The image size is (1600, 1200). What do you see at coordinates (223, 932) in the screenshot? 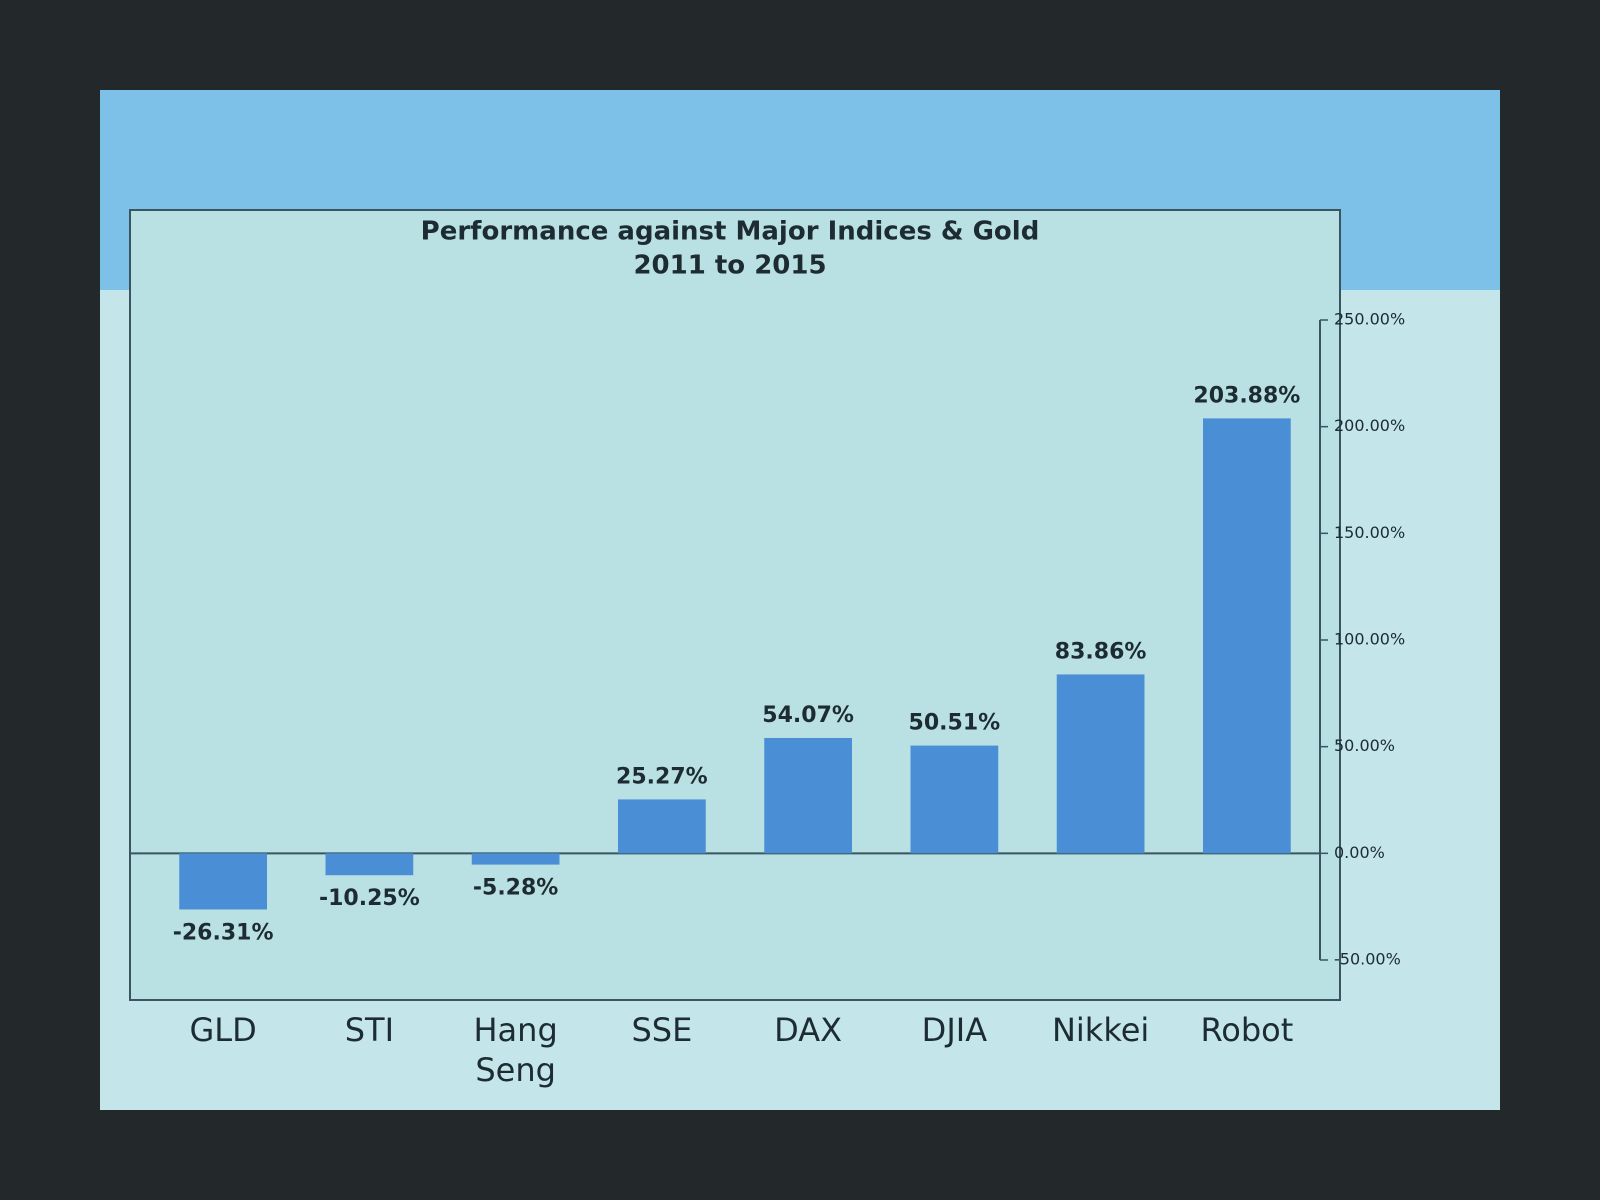
I see `value-label: -26.31%` at bounding box center [223, 932].